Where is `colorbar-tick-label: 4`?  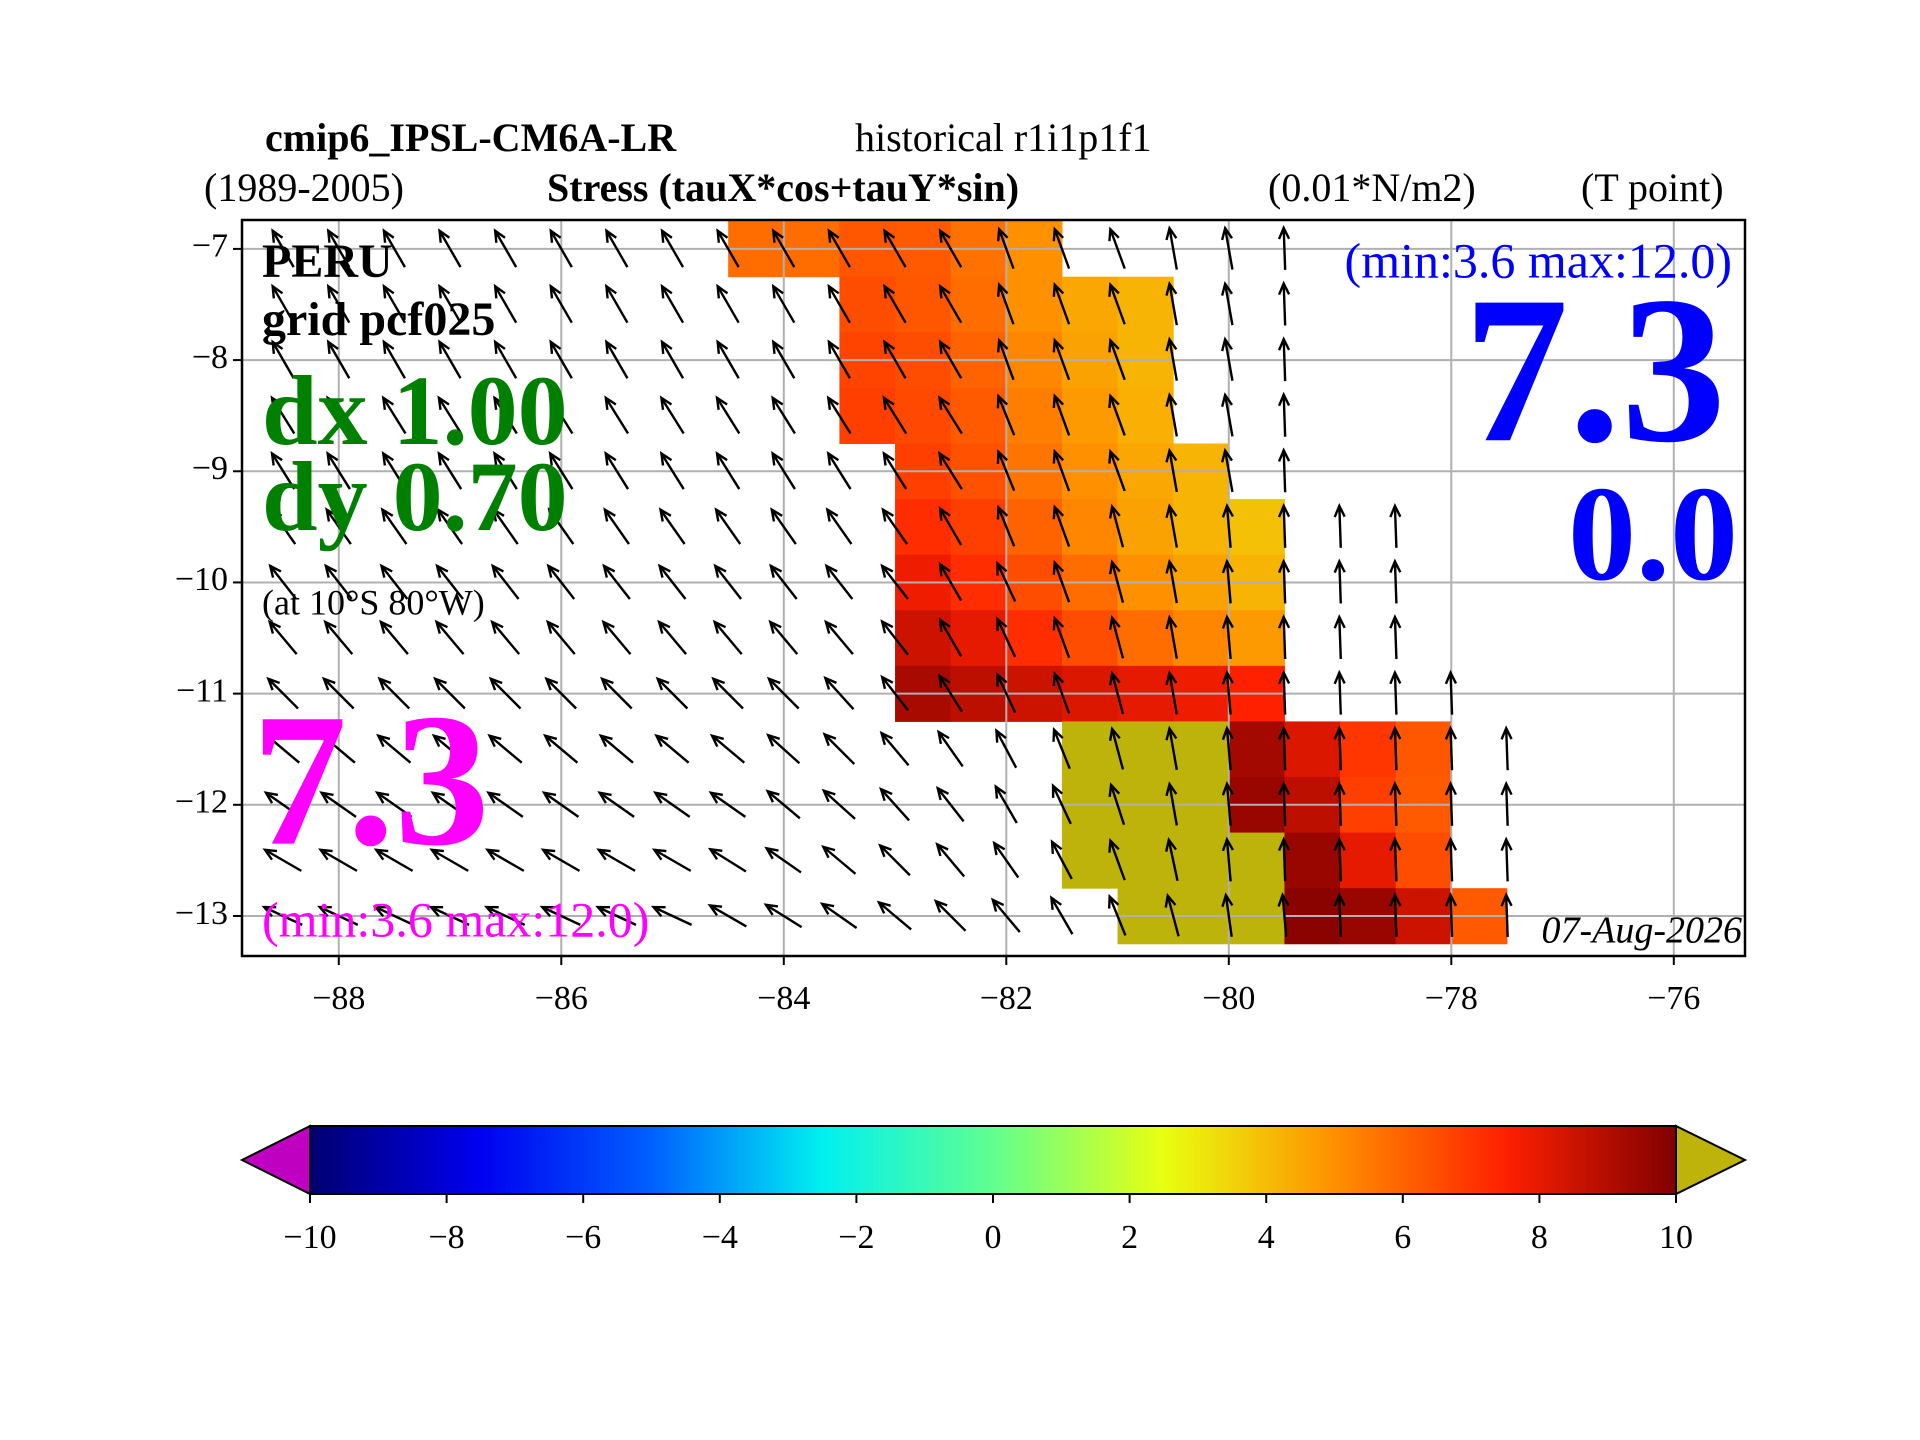 colorbar-tick-label: 4 is located at coordinates (1266, 1237).